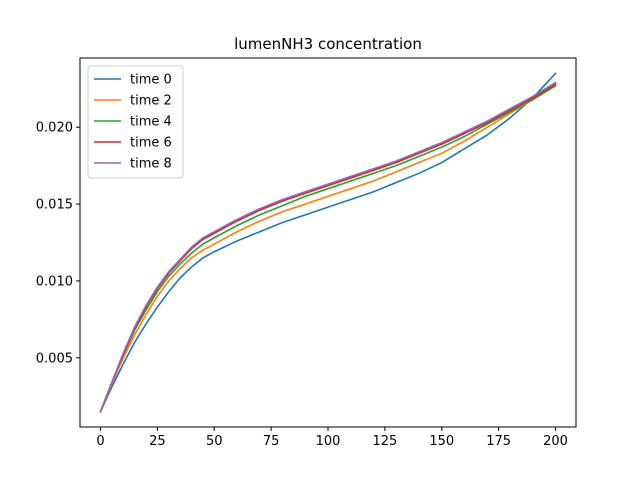 The width and height of the screenshot is (640, 484). I want to click on y-tick-label-3: 0.020, so click(54, 128).